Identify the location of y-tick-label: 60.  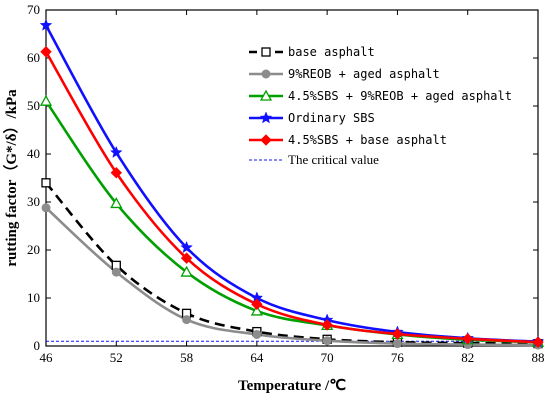
(33, 57).